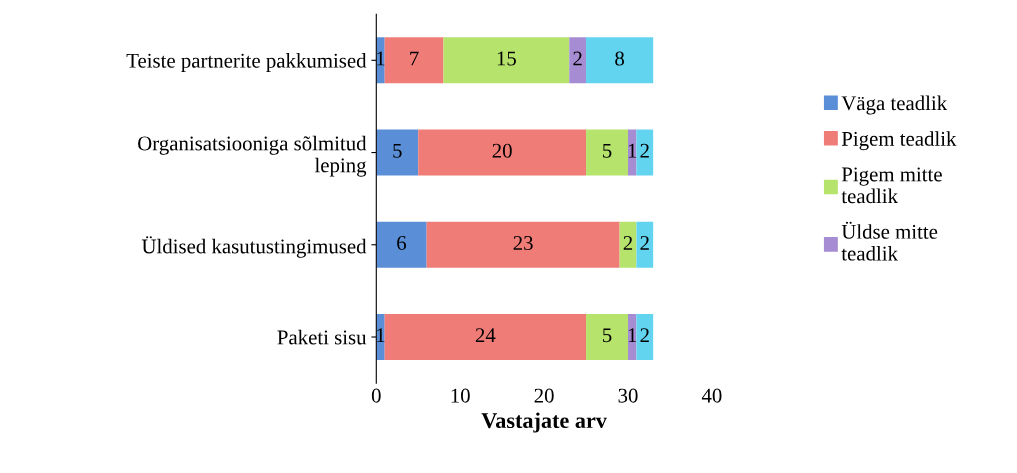  I want to click on data-label: 24, so click(485, 335).